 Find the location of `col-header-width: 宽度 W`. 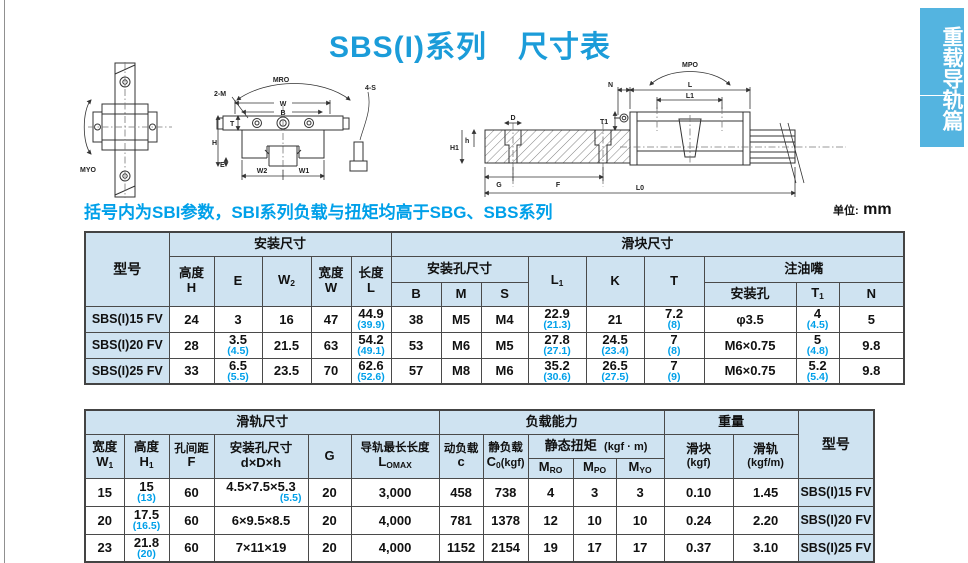

col-header-width: 宽度 W is located at coordinates (331, 281).